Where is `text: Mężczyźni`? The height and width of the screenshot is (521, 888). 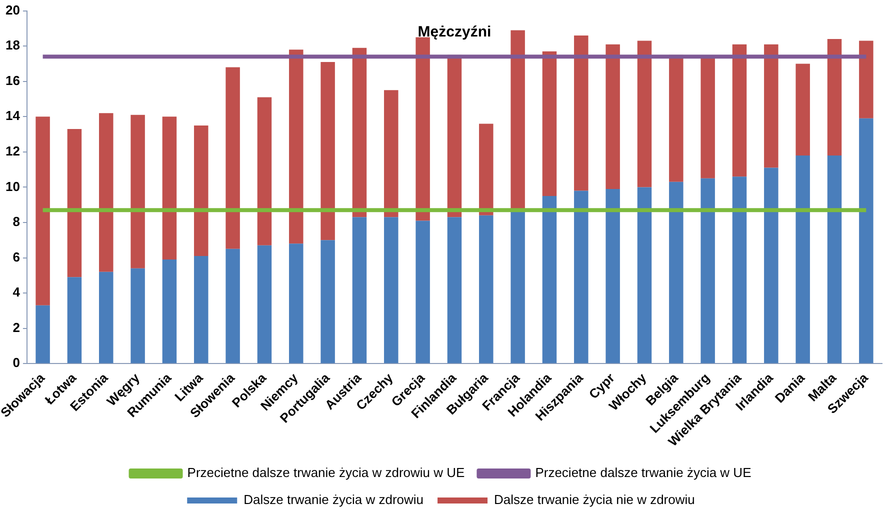 text: Mężczyźni is located at coordinates (455, 31).